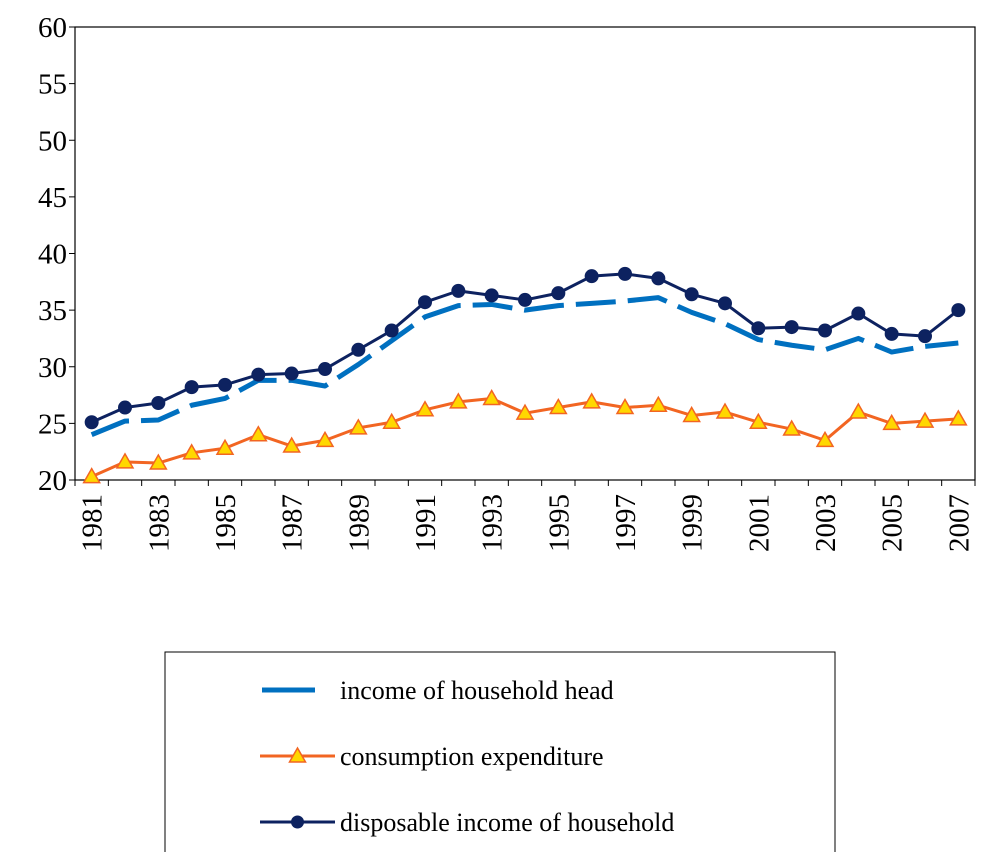  I want to click on x-tick-label: 1995, so click(559, 523).